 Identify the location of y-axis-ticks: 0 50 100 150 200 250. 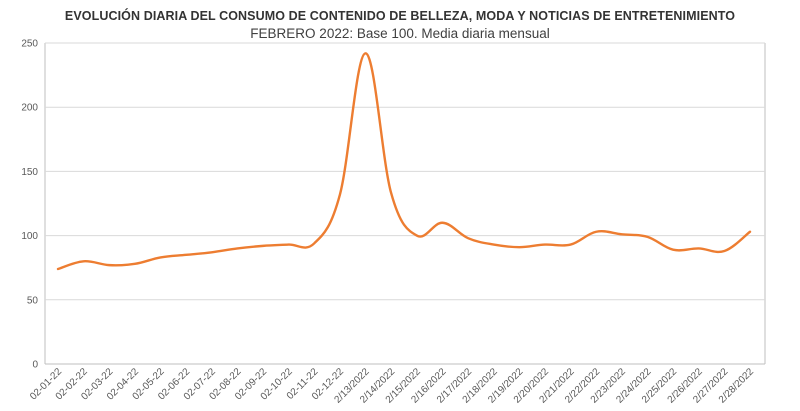
(29, 205).